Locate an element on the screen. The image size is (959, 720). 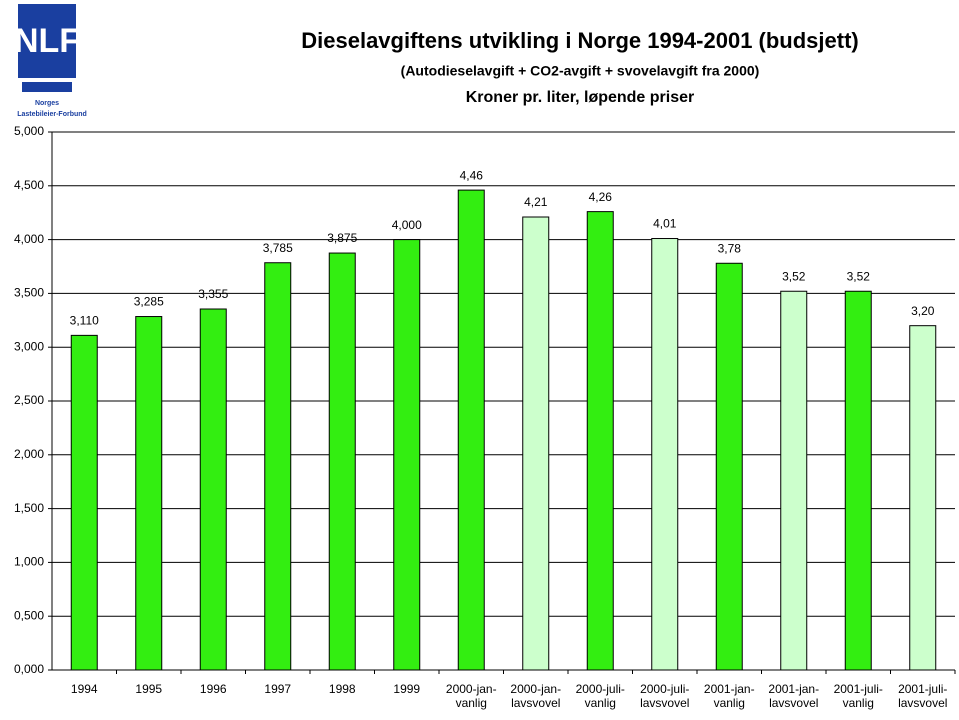
x-tick-label: 1997 is located at coordinates (278, 689).